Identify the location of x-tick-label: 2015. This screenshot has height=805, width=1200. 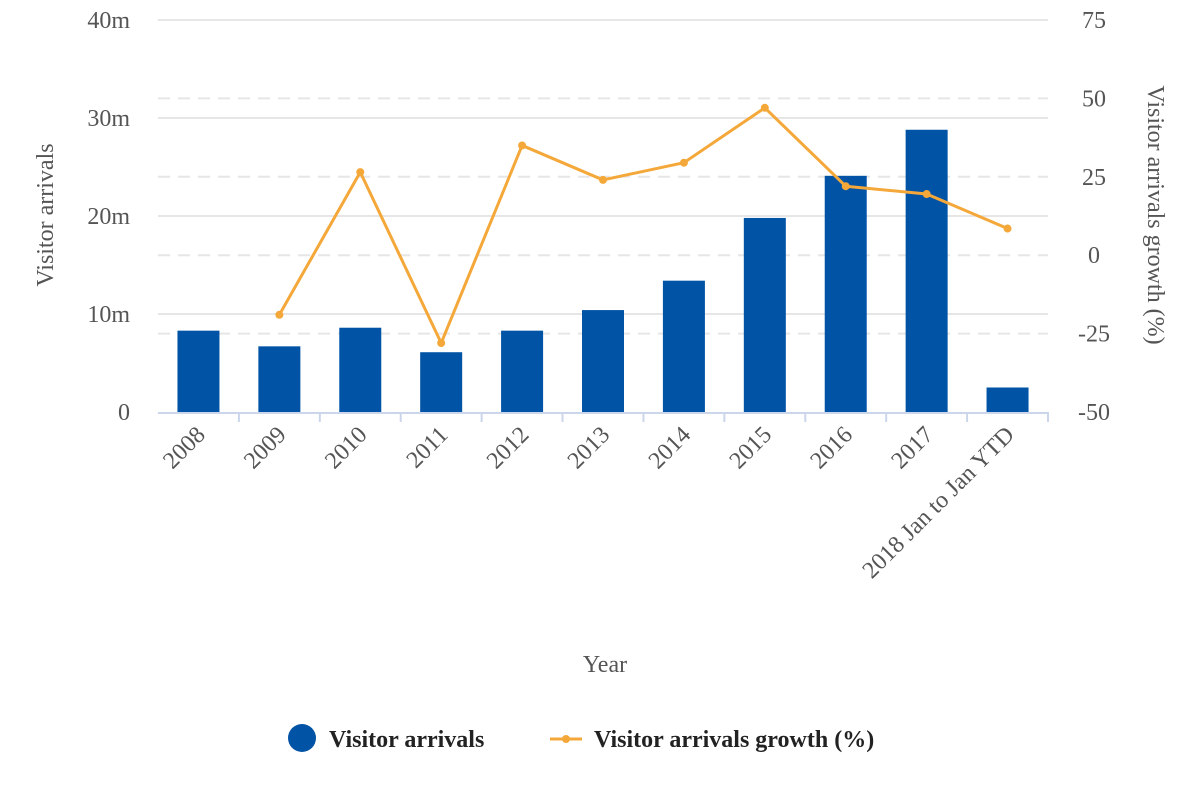
(751, 448).